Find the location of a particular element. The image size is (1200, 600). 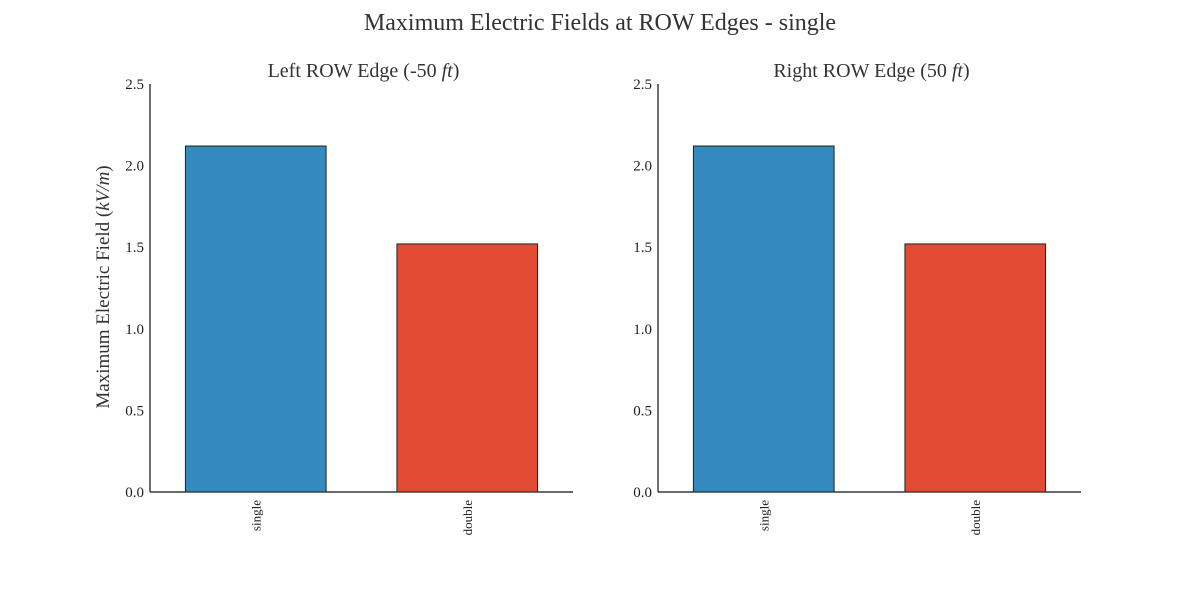

y-axis-label: Maximum Electric Field (kV/m) is located at coordinates (103, 286).